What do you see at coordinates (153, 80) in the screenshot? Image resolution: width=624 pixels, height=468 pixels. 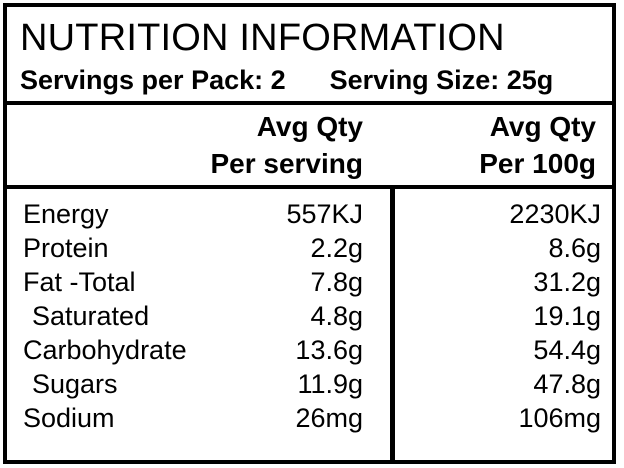 I see `servings-per-pack: Servings per Pack: 2` at bounding box center [153, 80].